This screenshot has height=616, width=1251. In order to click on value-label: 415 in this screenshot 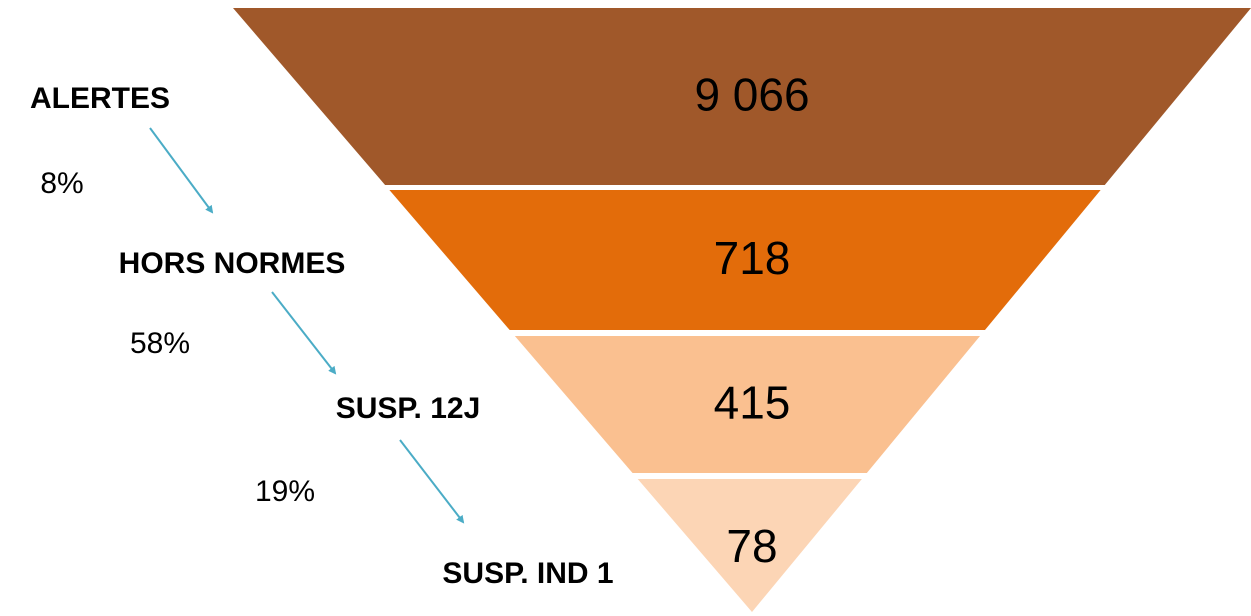, I will do `click(752, 403)`.